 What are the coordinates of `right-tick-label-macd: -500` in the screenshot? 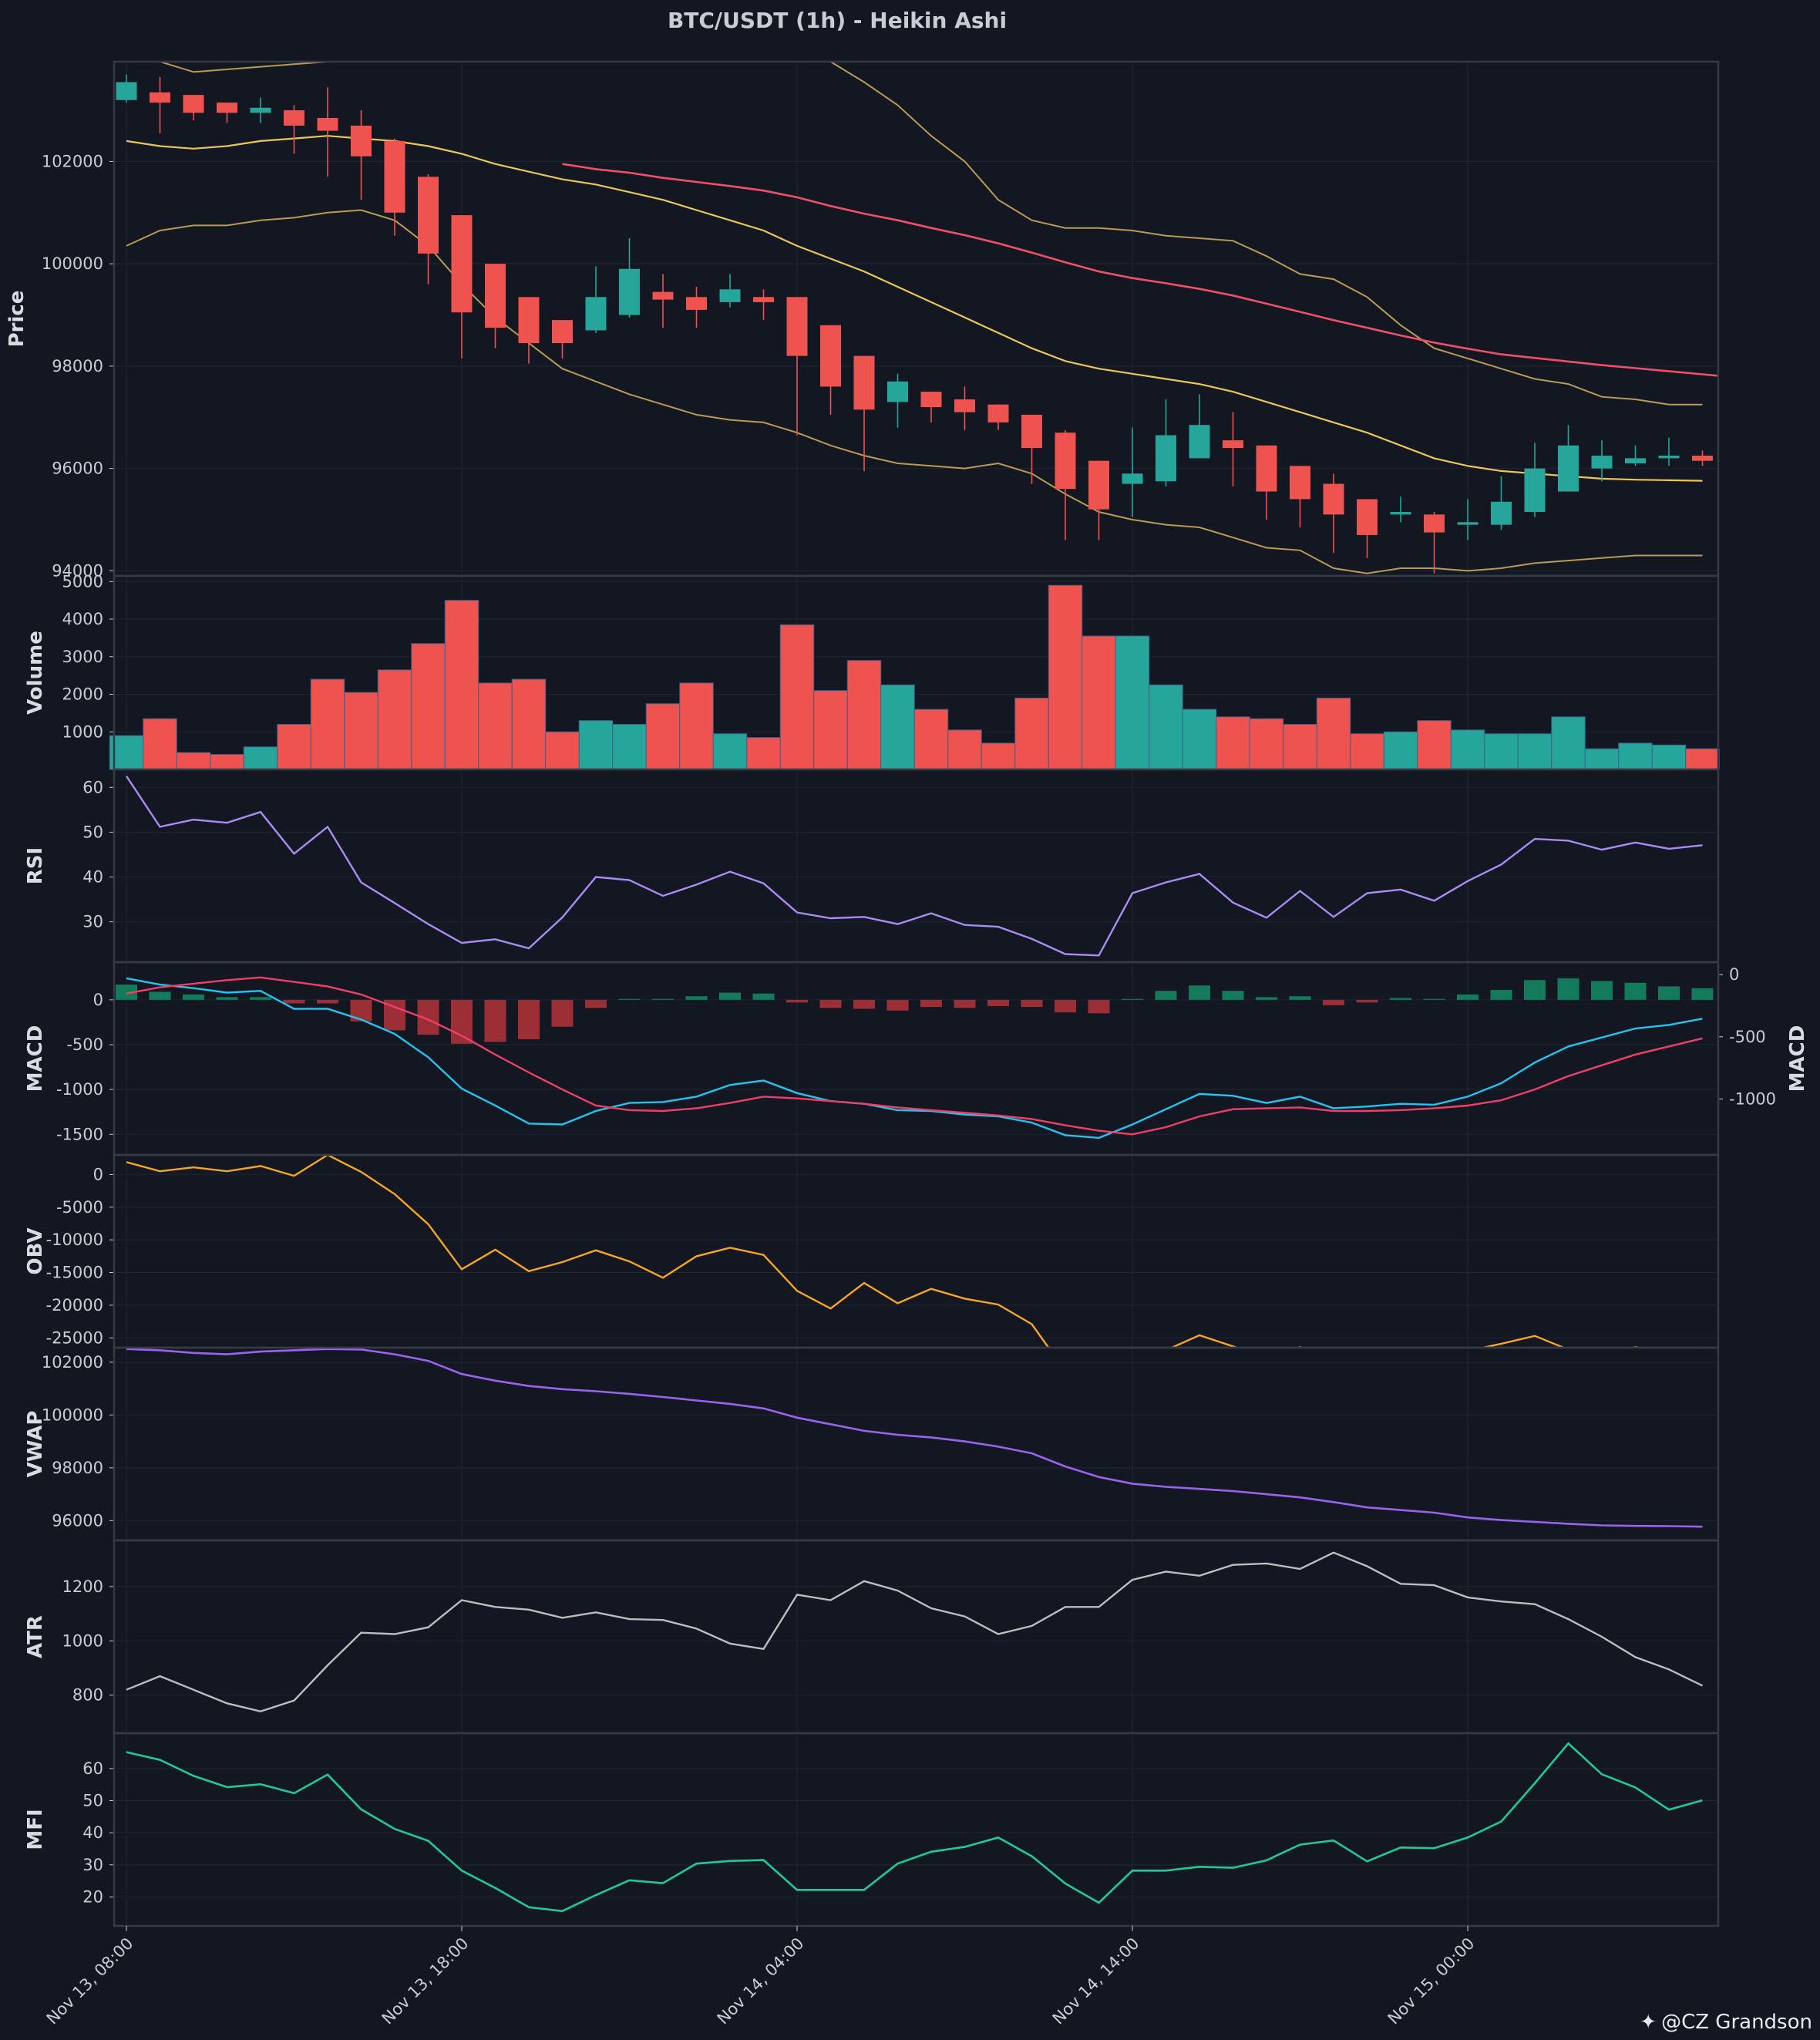 It's located at (1748, 1037).